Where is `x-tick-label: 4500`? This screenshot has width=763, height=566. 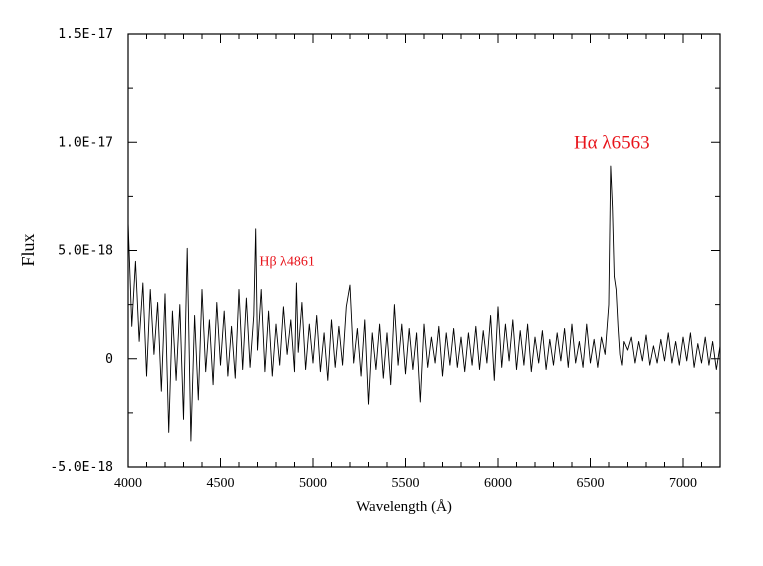 x-tick-label: 4500 is located at coordinates (221, 483).